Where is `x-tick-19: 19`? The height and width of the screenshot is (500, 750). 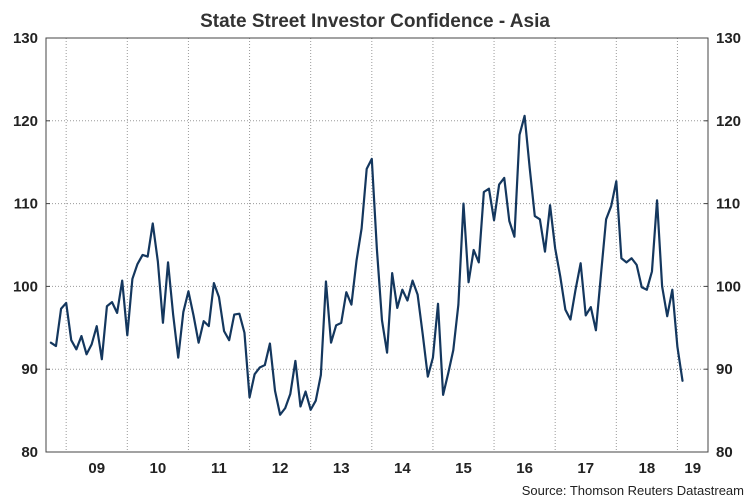 x-tick-19: 19 is located at coordinates (692, 468).